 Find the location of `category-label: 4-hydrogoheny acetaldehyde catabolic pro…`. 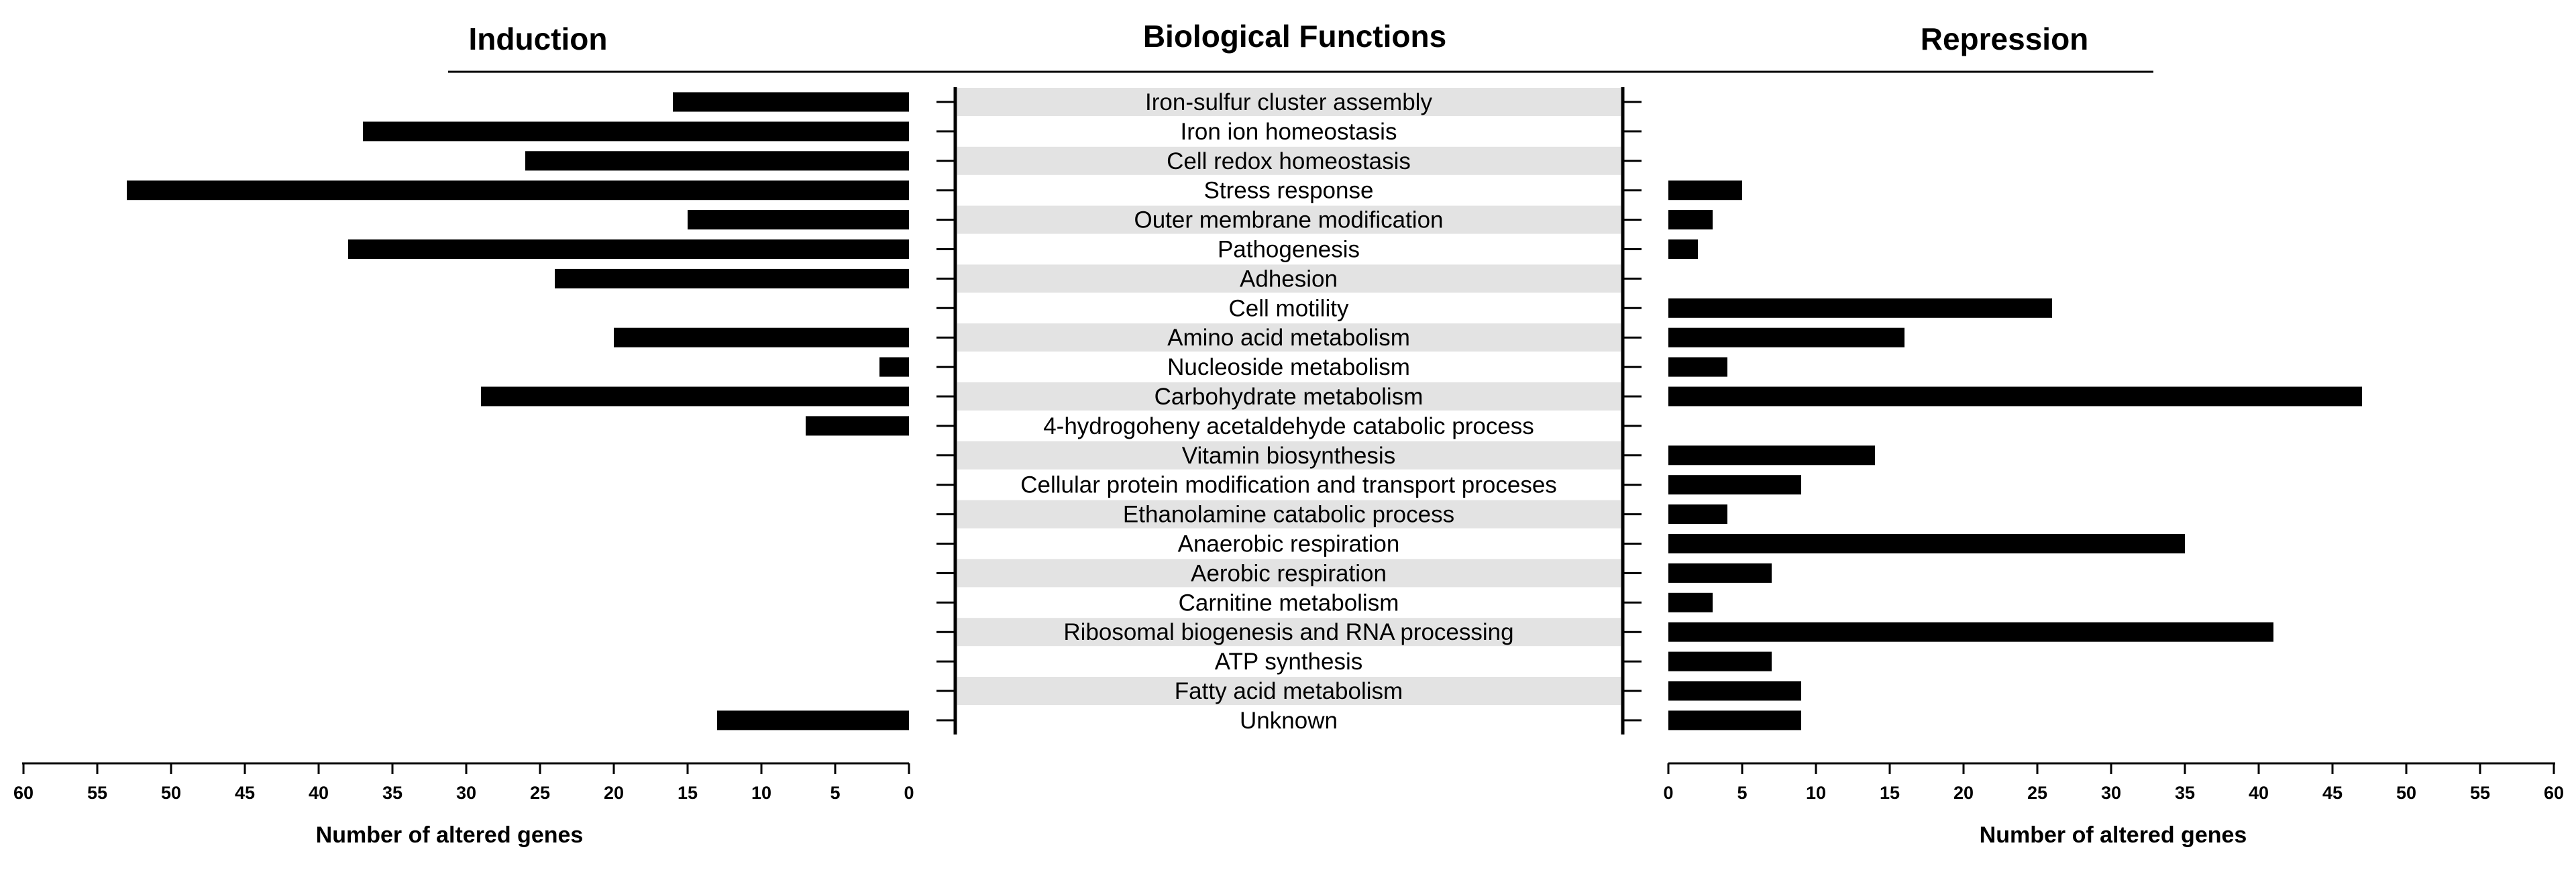

category-label: 4-hydrogoheny acetaldehyde catabolic pro… is located at coordinates (1288, 426).